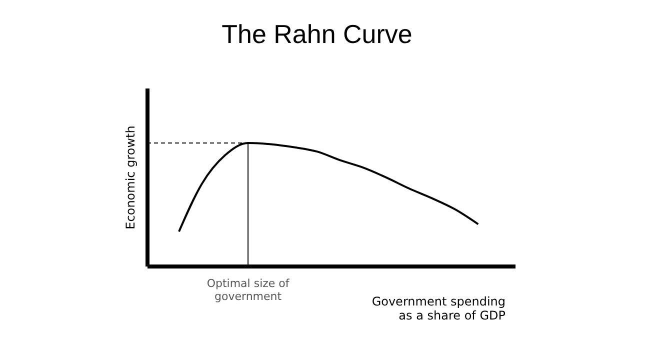 Image resolution: width=672 pixels, height=342 pixels. What do you see at coordinates (317, 34) in the screenshot?
I see `chart-title: The Rahn Curve` at bounding box center [317, 34].